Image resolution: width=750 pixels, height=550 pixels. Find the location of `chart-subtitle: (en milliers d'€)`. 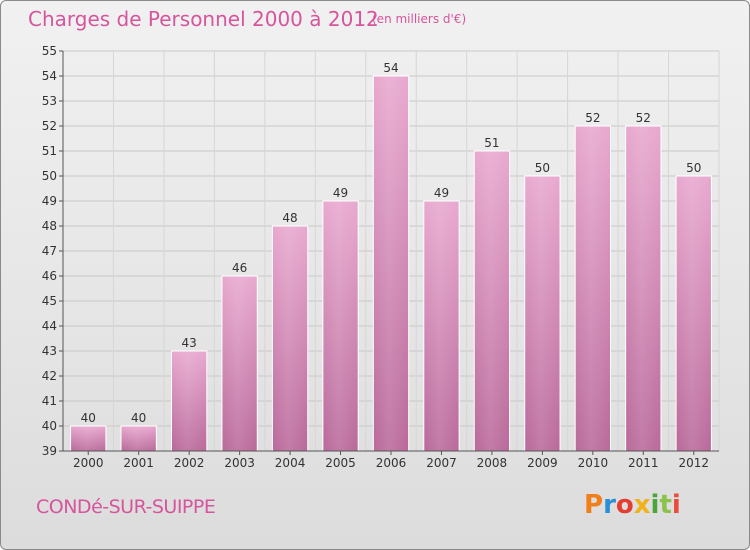

chart-subtitle: (en milliers d'€) is located at coordinates (419, 19).